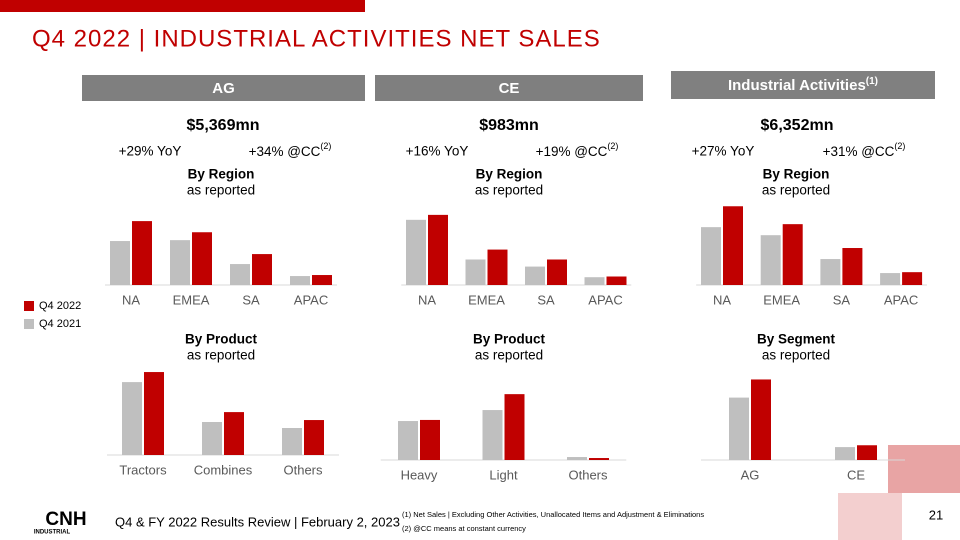 The image size is (960, 540). I want to click on legend-label: Q4 2021, so click(60, 324).